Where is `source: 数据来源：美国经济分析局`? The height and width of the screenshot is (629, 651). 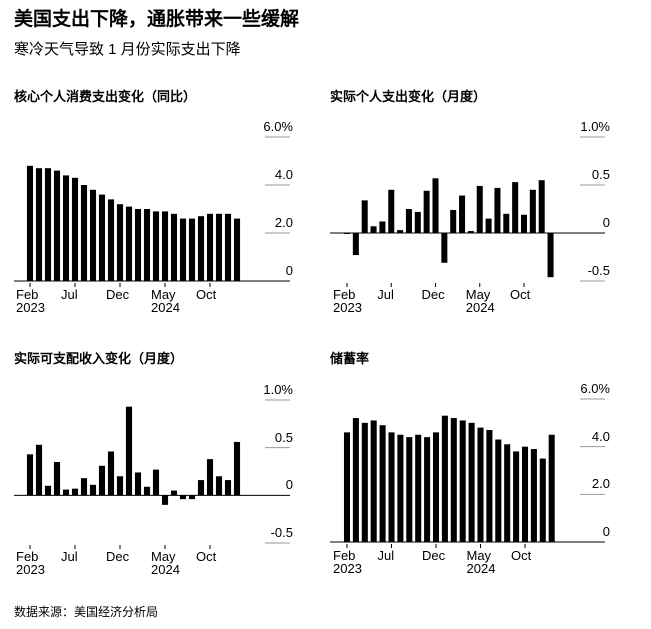
source: 数据来源：美国经济分析局 is located at coordinates (86, 612).